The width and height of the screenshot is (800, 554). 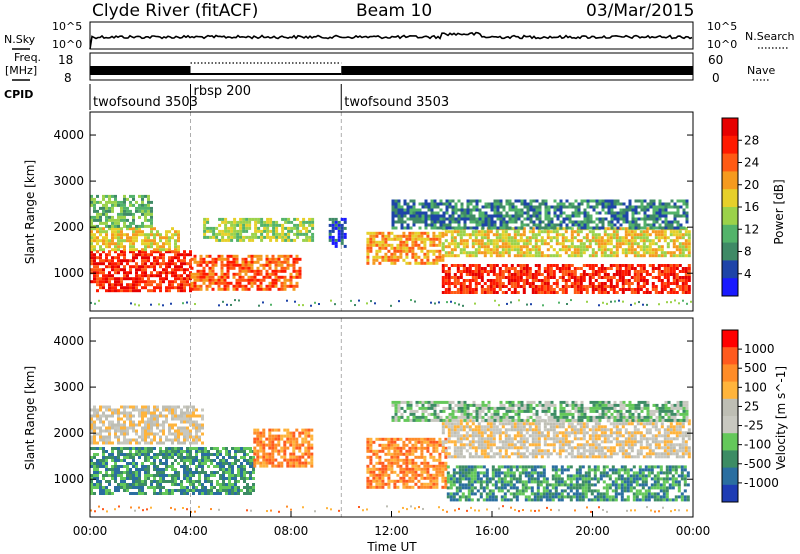 What do you see at coordinates (751, 207) in the screenshot?
I see `colorbar-tick-label-3: 16` at bounding box center [751, 207].